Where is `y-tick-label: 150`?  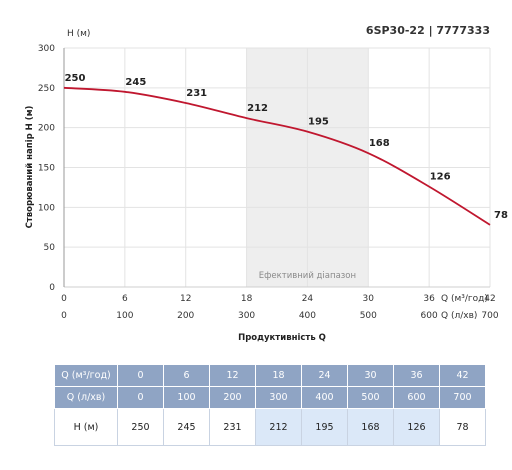 y-tick-label: 150 is located at coordinates (46, 169).